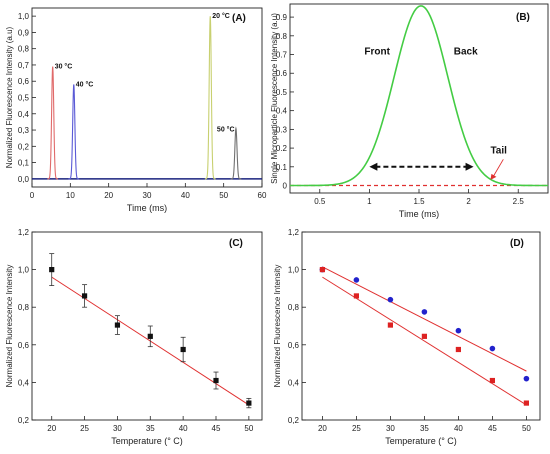  What do you see at coordinates (424, 428) in the screenshot?
I see `panel-d-xtick-label: 35` at bounding box center [424, 428].